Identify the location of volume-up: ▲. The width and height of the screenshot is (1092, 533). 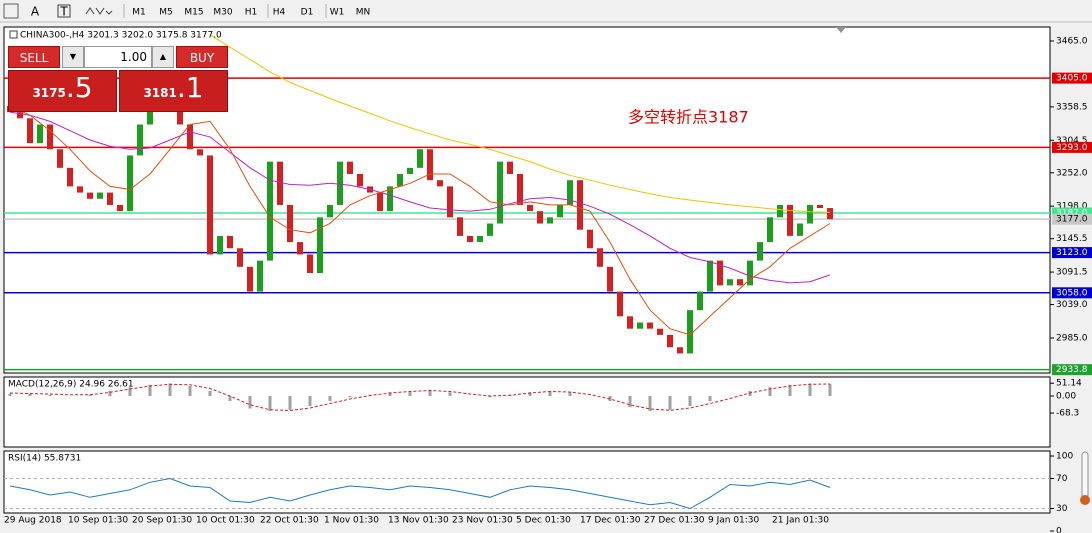
(163, 57).